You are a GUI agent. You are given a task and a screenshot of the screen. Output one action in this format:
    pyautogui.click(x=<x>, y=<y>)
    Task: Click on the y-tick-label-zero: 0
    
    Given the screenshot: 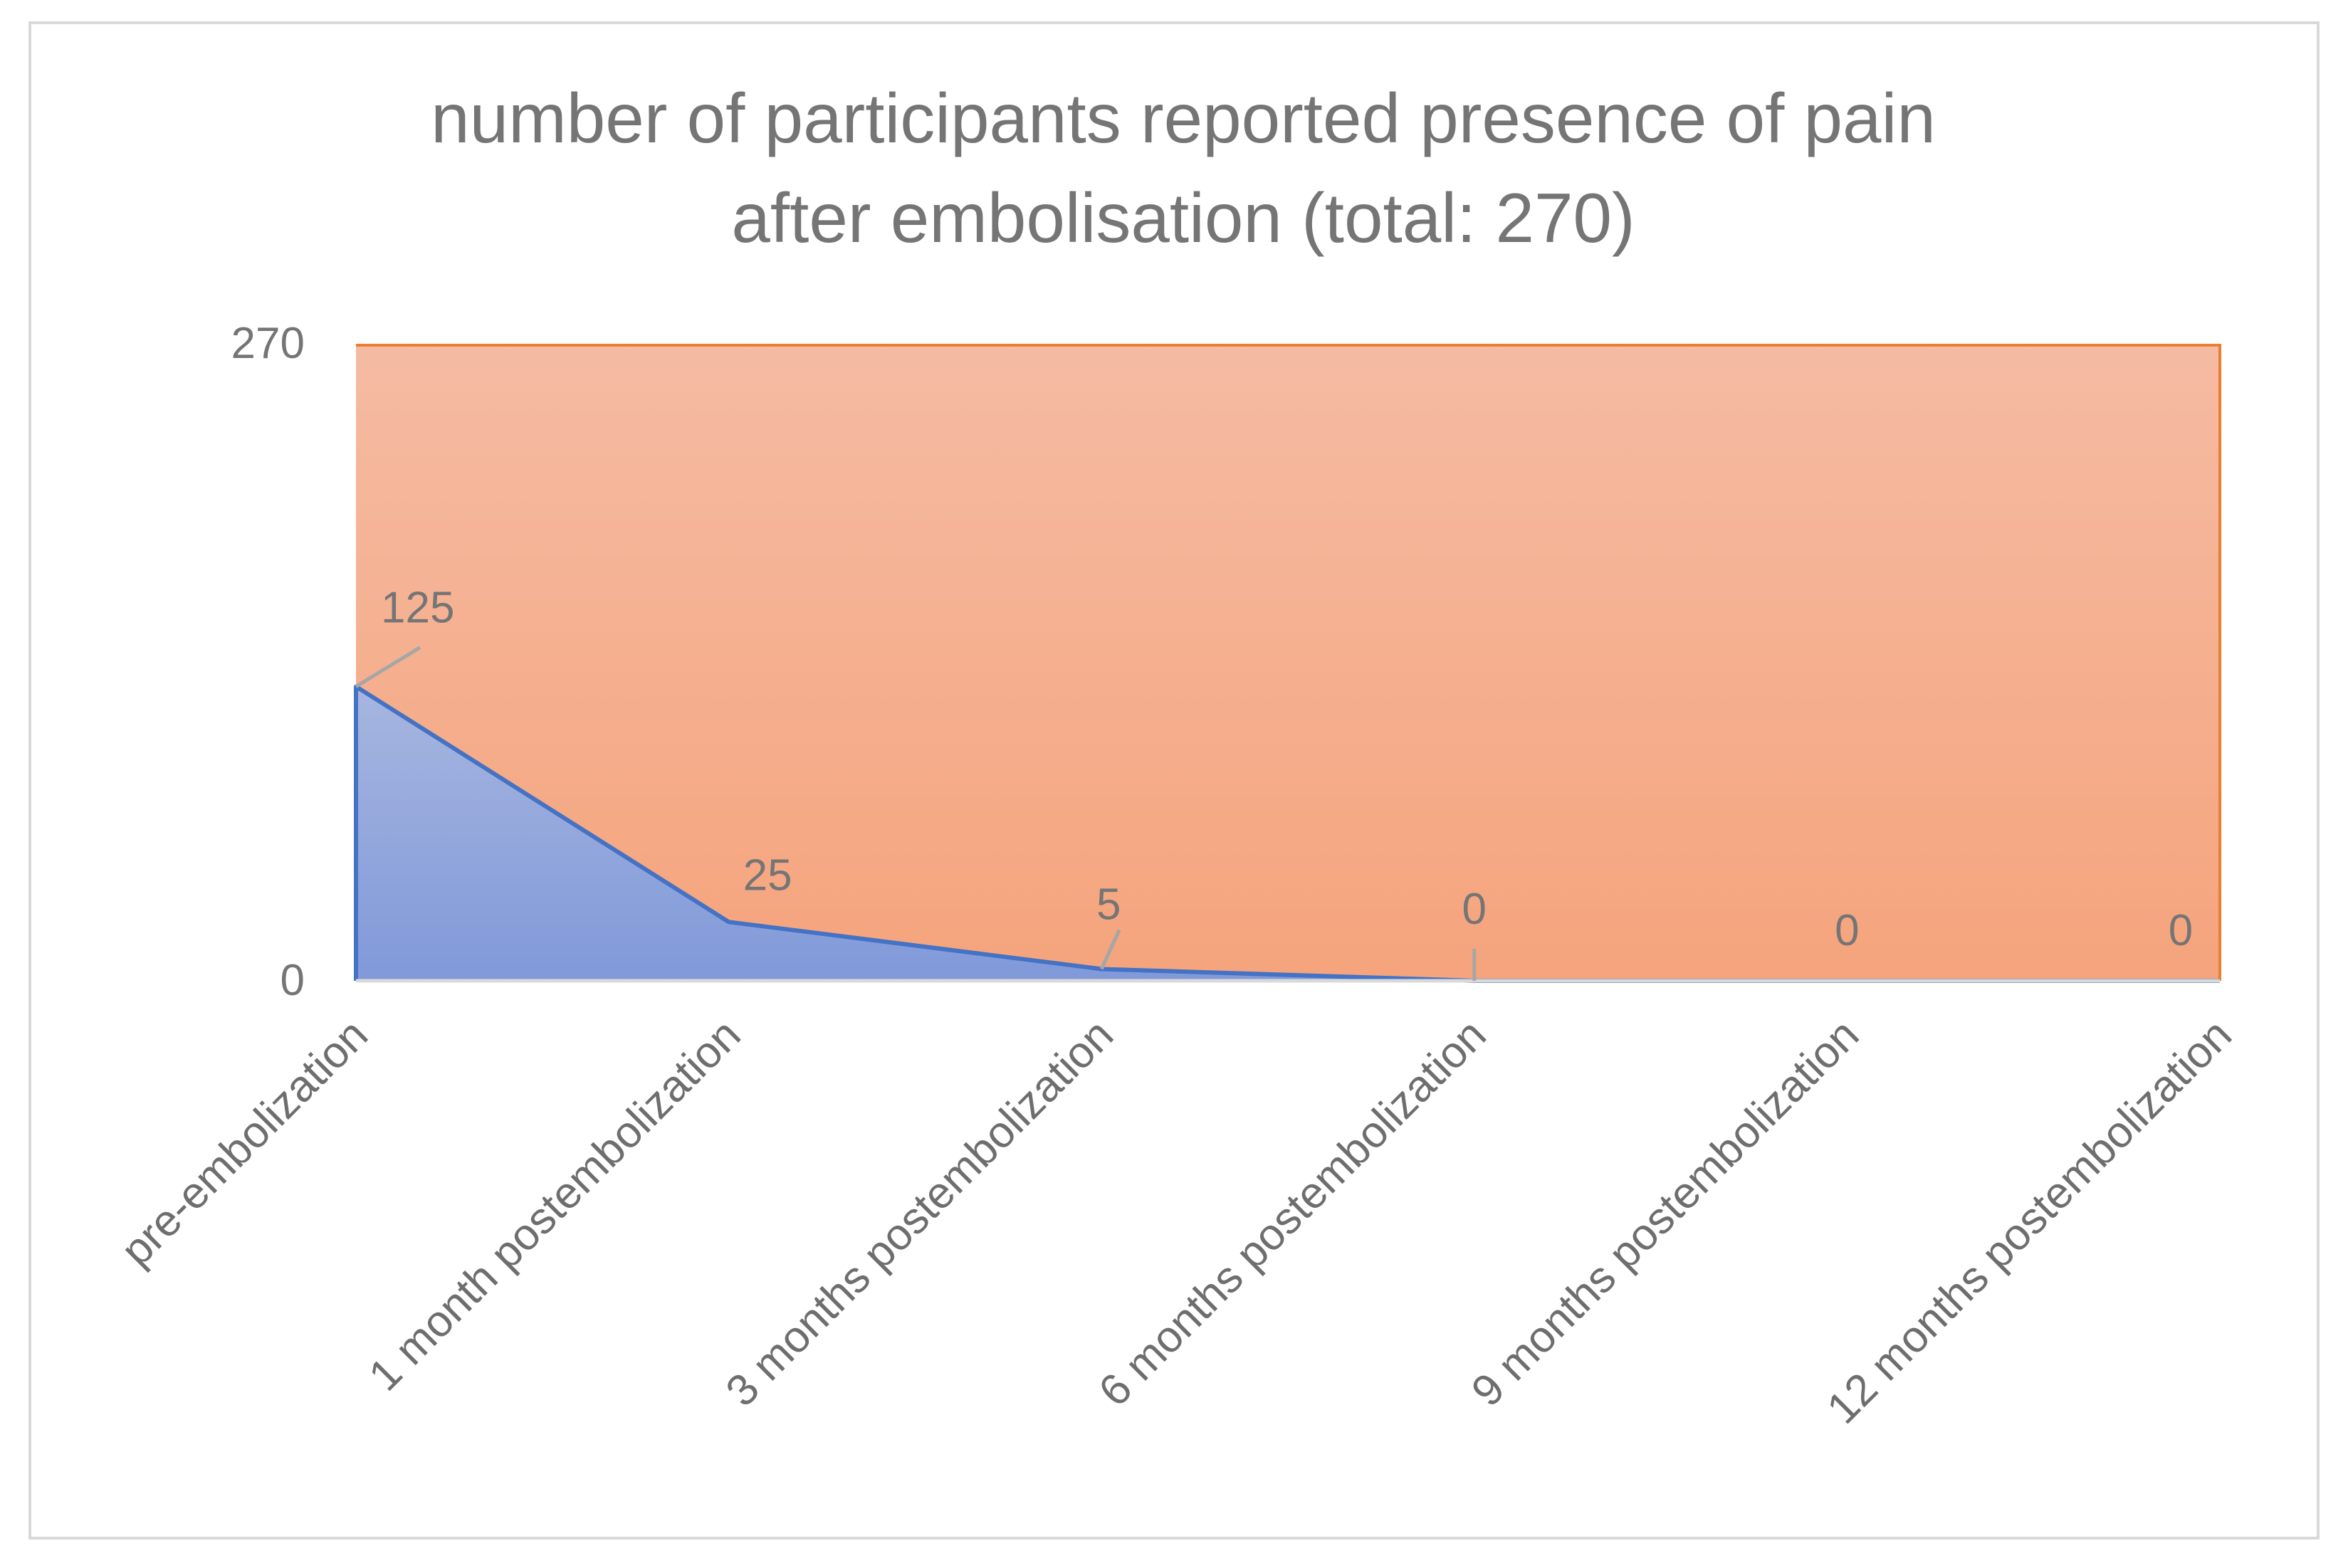 What is the action you would take?
    pyautogui.click(x=293, y=980)
    